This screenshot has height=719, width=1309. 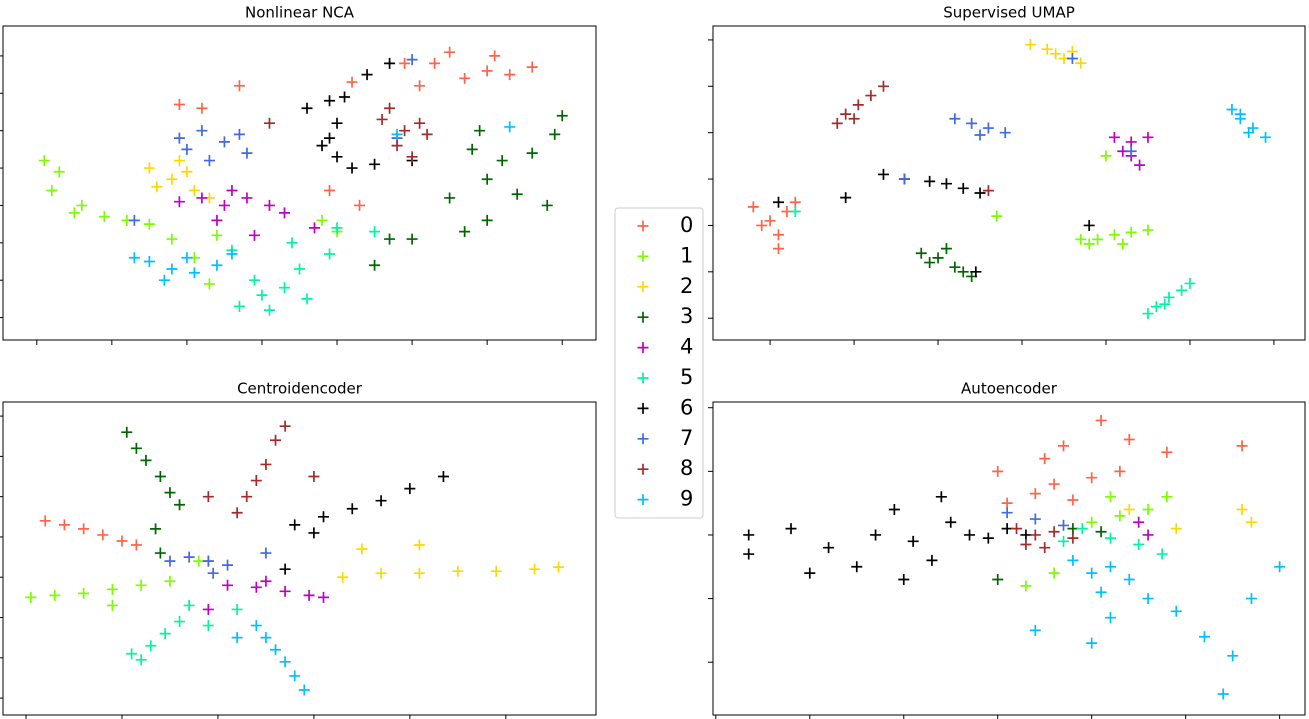 What do you see at coordinates (300, 389) in the screenshot?
I see `panel-title: Centroidencoder` at bounding box center [300, 389].